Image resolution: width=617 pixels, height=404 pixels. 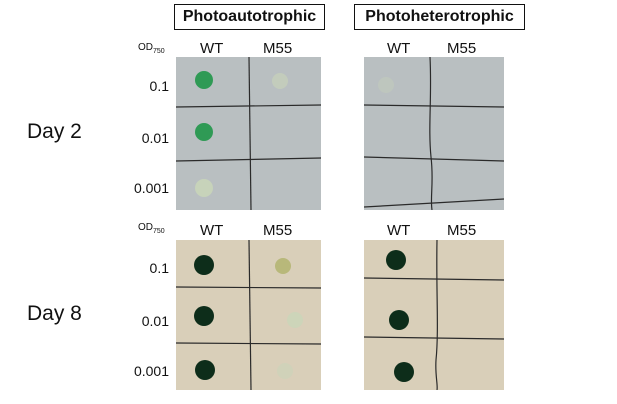 I want to click on day-2-label: Day 2, so click(x=54, y=131).